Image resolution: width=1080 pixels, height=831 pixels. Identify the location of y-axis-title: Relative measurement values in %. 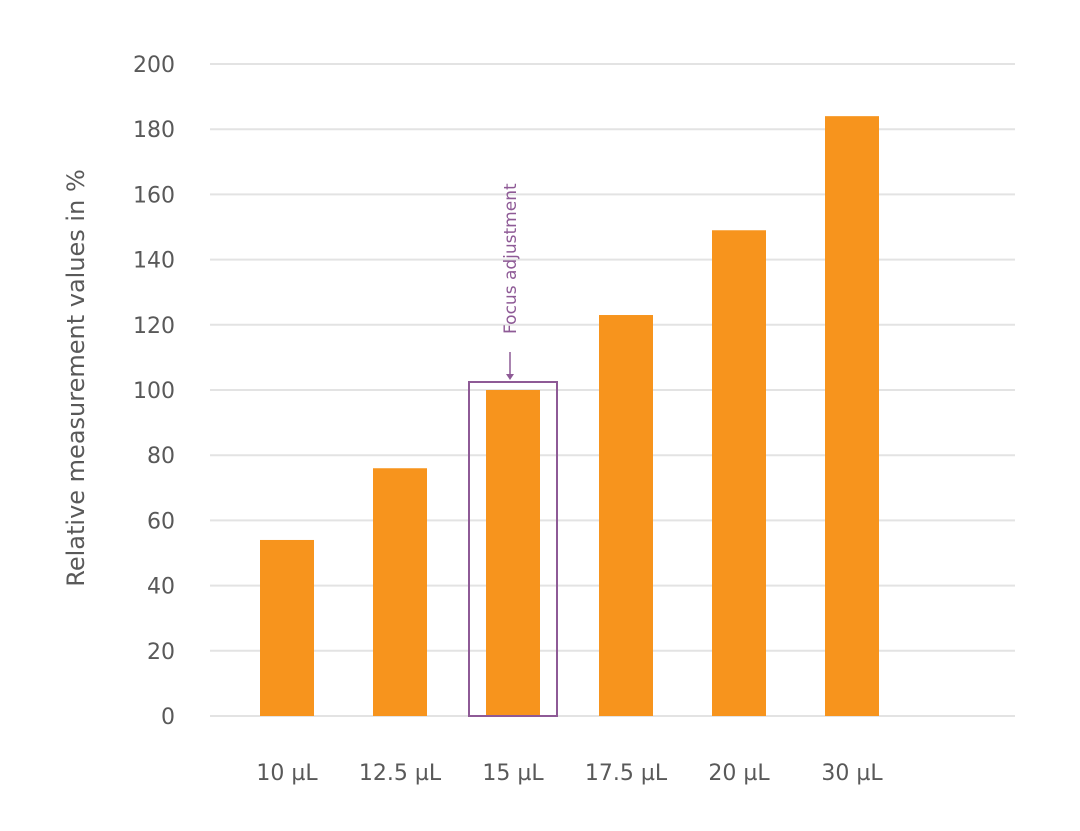
(76, 377).